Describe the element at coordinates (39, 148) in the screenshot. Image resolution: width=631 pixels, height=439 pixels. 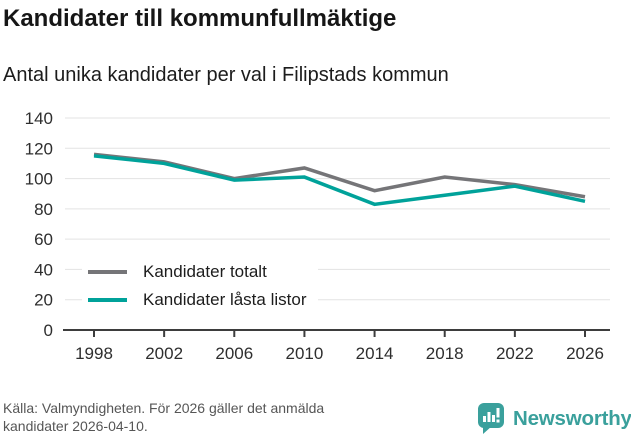
I see `y-axis-label: 120` at that location.